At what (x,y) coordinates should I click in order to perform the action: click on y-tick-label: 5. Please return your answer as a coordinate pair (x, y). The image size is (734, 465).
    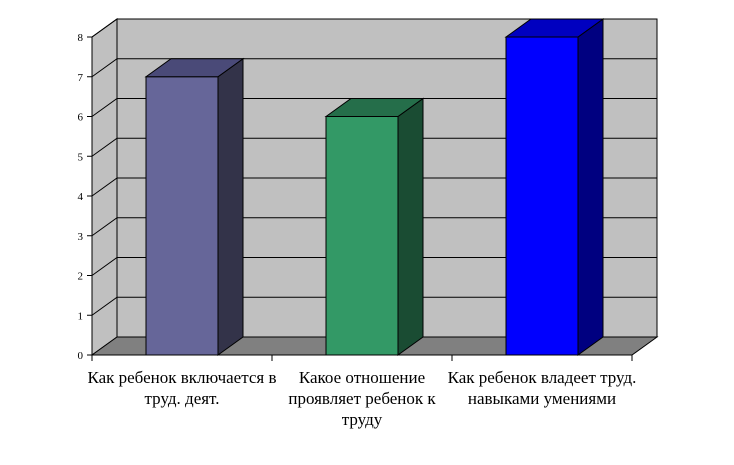
    Looking at the image, I should click on (81, 157).